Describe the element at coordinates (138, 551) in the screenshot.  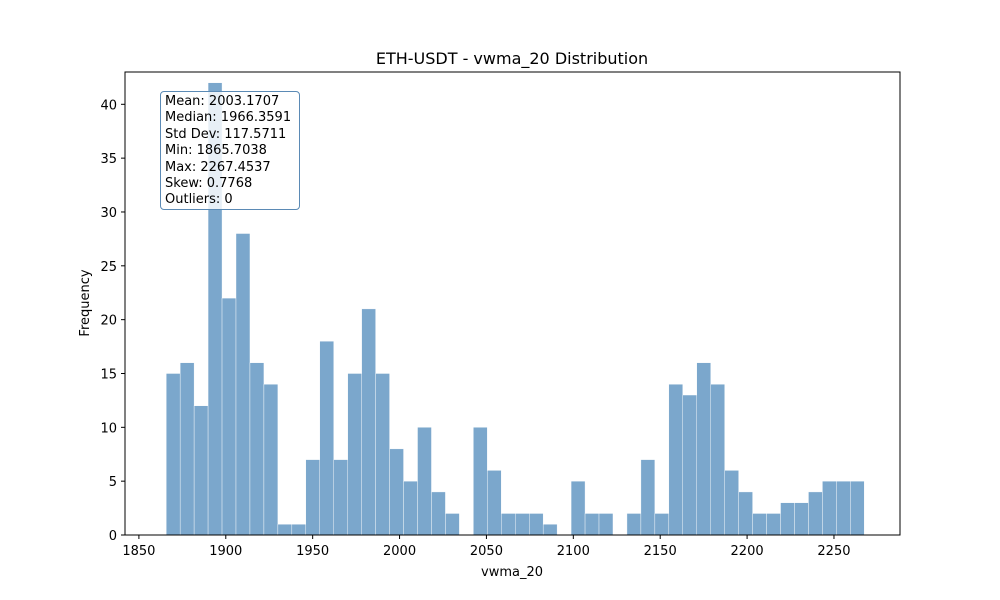
I see `x-tick-label: 1850` at that location.